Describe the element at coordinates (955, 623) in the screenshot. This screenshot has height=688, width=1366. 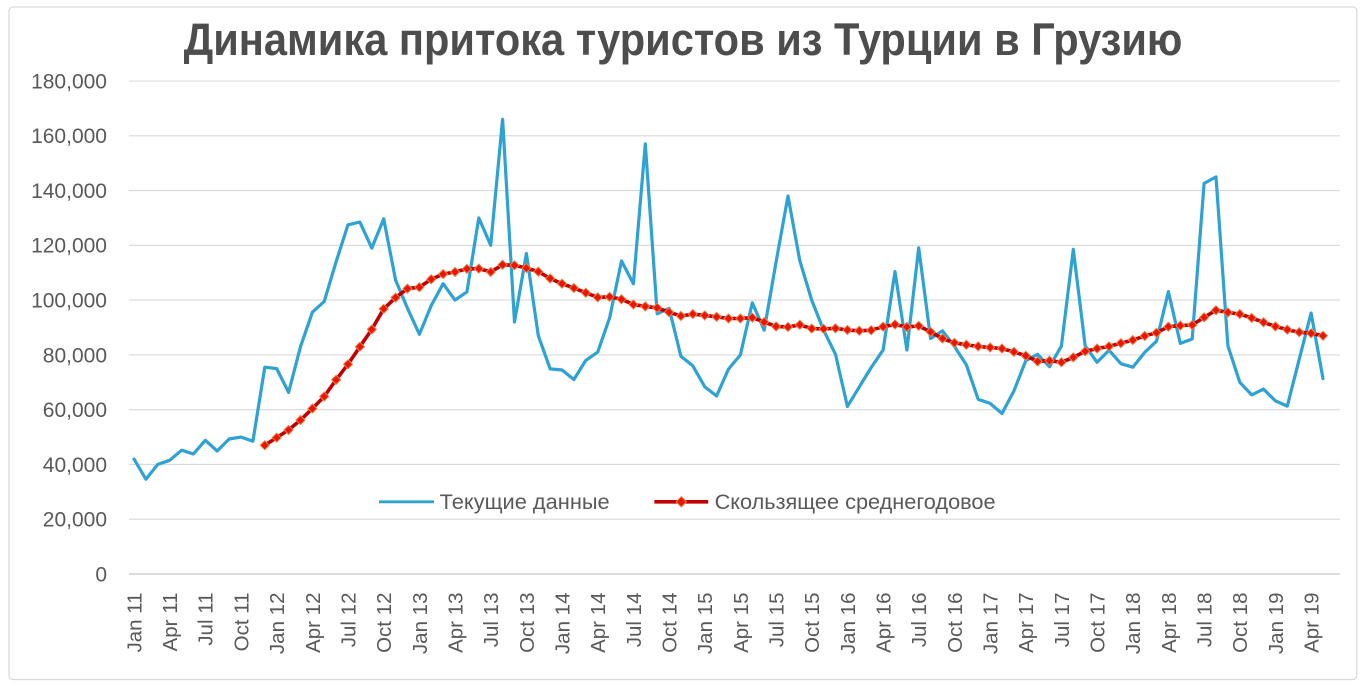
I see `svg-text: Oct 16` at that location.